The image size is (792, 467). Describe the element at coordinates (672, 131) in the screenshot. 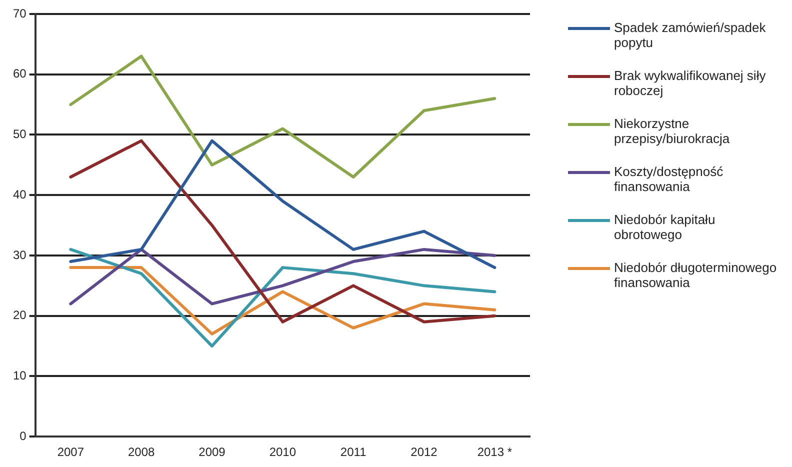

I see `legend-label: Niekorzystne przepisy/biurokracja` at that location.